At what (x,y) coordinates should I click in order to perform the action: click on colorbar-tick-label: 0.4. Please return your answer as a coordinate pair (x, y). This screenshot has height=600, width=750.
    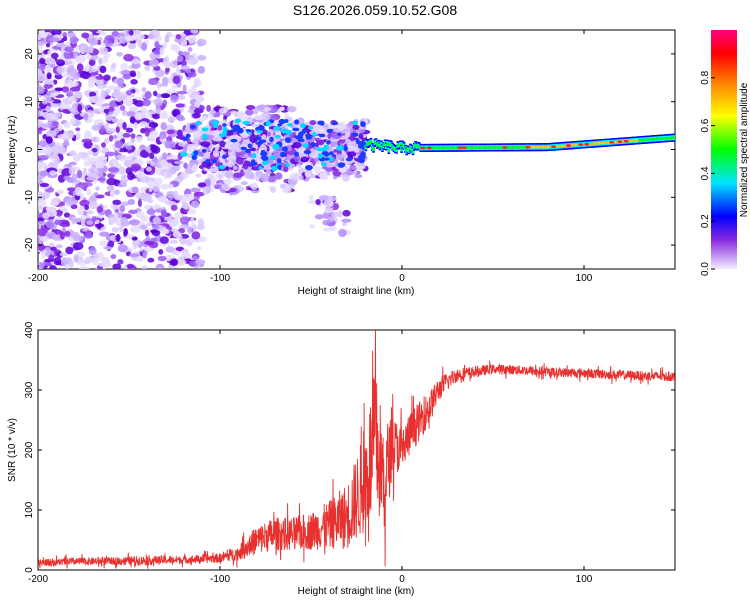
    Looking at the image, I should click on (705, 173).